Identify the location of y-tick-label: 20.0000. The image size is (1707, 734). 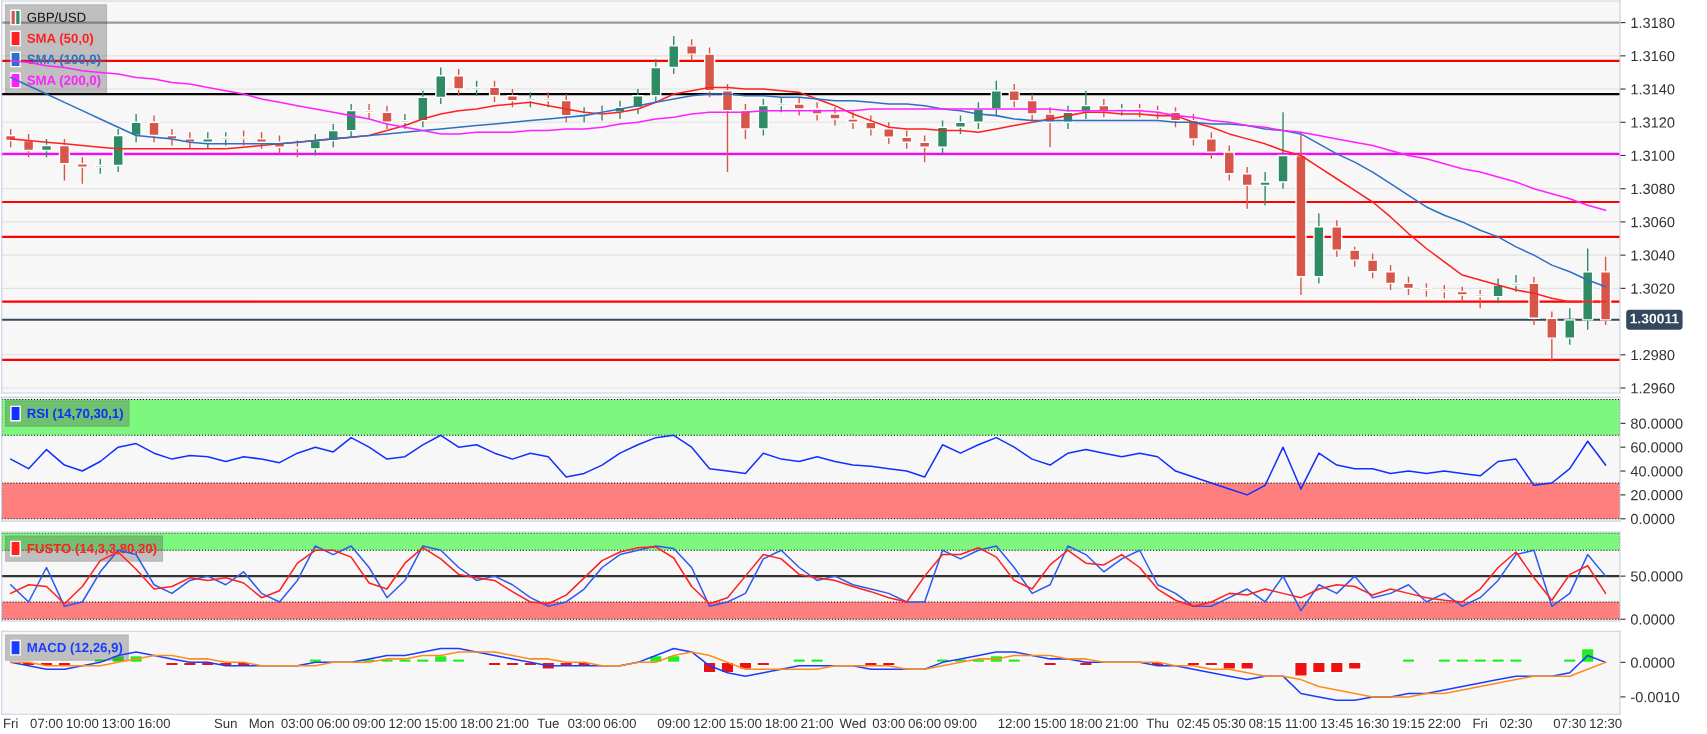
(1657, 495).